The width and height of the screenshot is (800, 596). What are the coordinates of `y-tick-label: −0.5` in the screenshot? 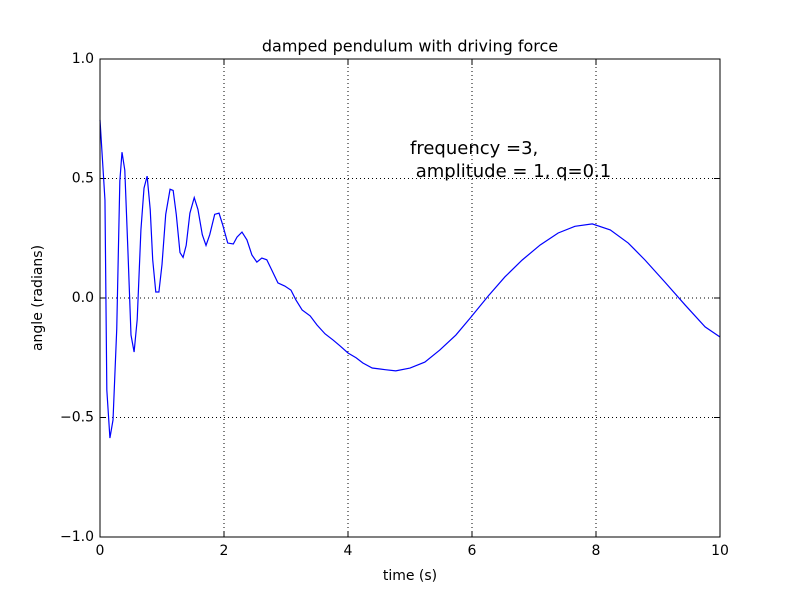 It's located at (77, 418).